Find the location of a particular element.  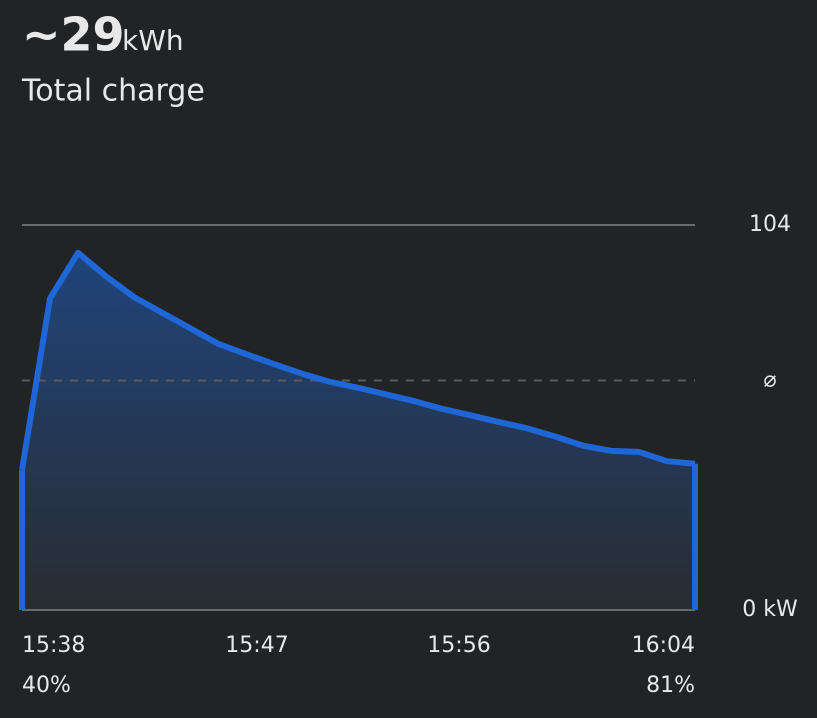

start-soc: 40% is located at coordinates (46, 685).